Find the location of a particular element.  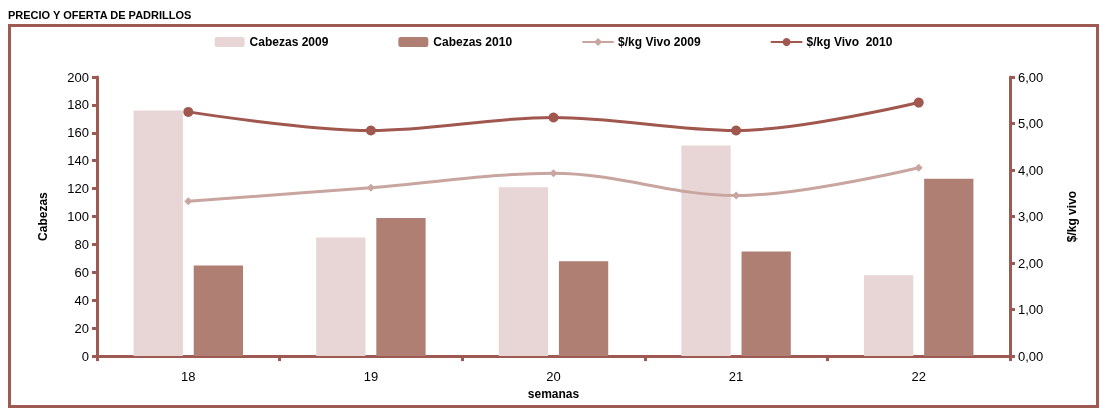

x-tick-label: 20 is located at coordinates (553, 377).